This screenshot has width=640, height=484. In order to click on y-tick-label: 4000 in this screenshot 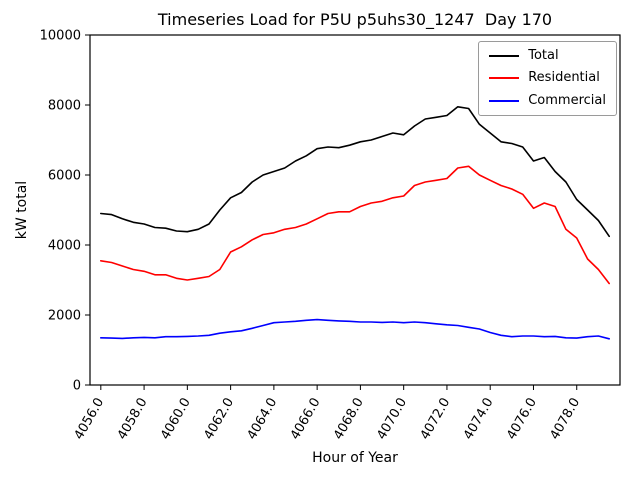, I will do `click(64, 246)`.